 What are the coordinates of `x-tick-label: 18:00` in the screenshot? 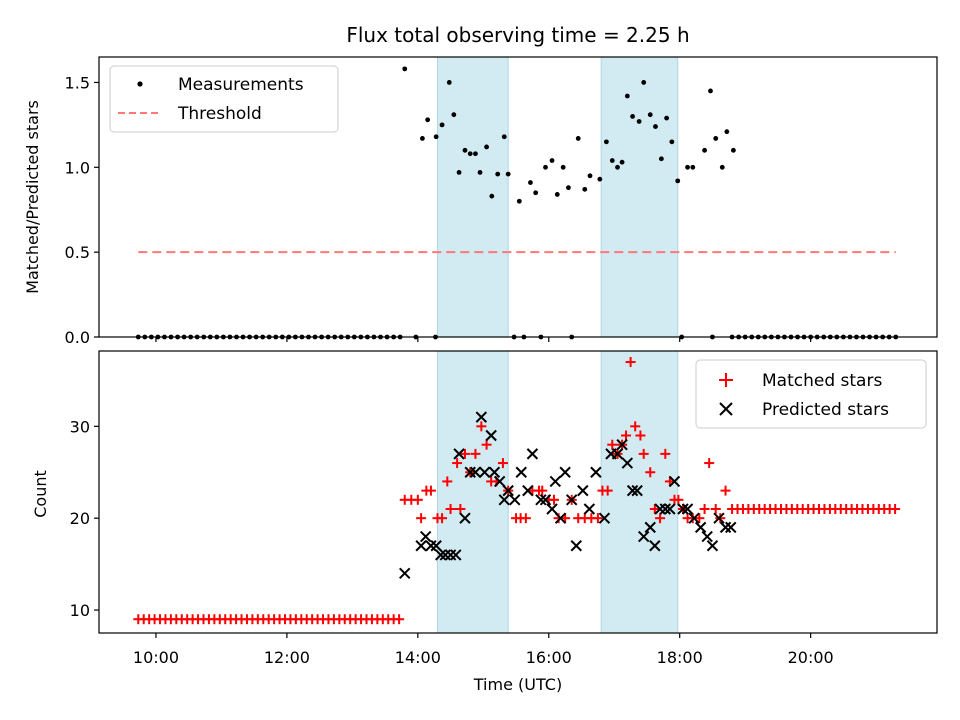 It's located at (680, 657).